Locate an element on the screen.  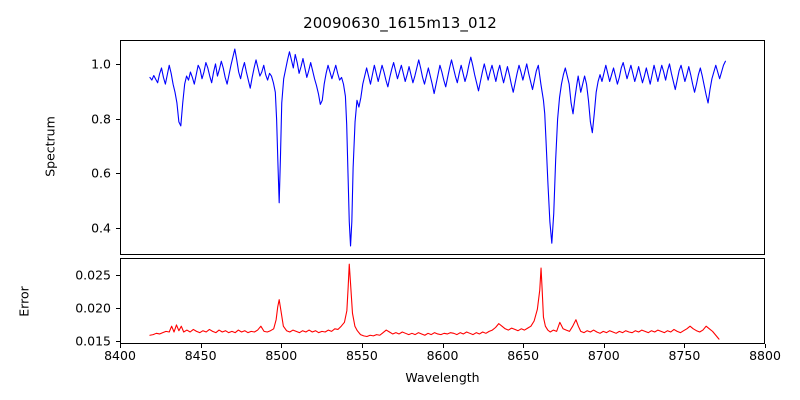
page-title: 20090630_1615m13_012 is located at coordinates (400, 23).